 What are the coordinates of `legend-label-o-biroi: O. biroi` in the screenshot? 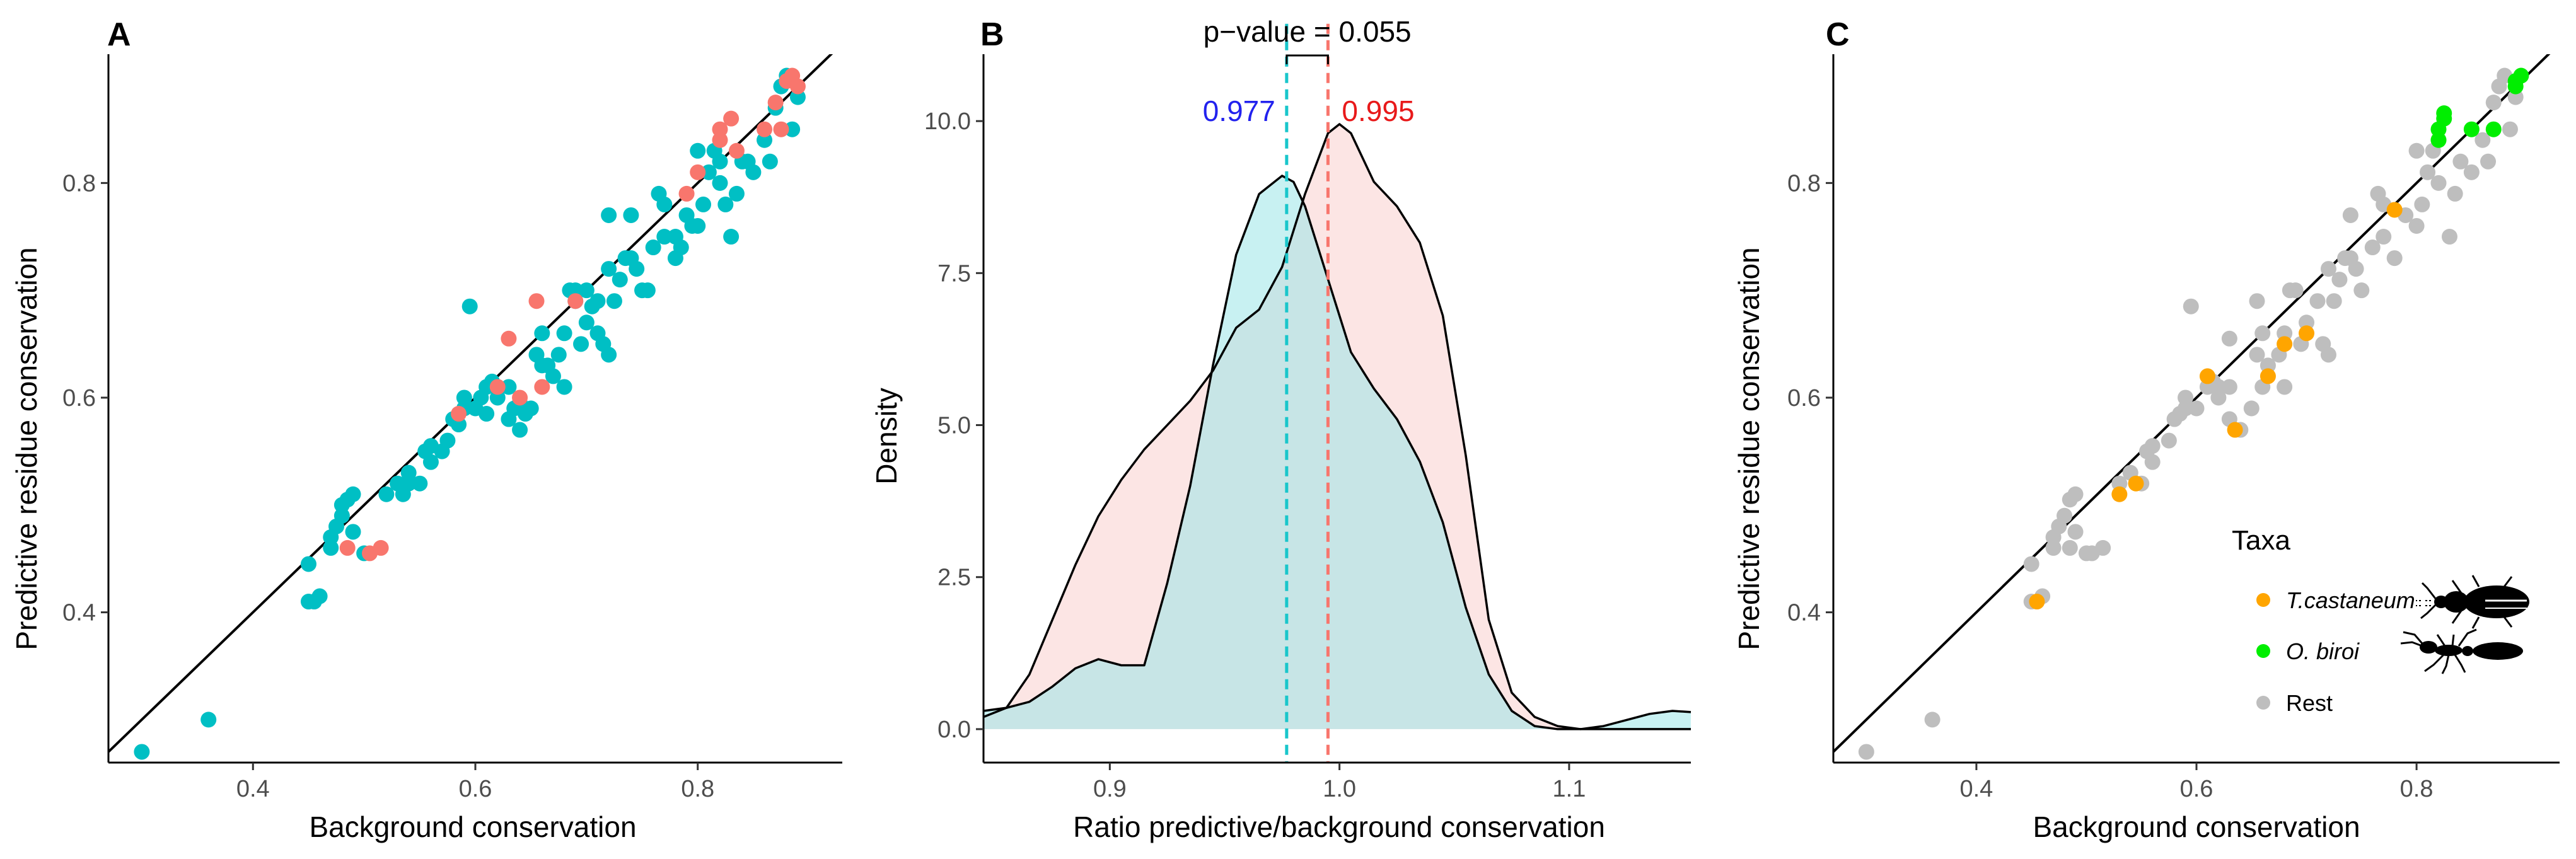 It's located at (2323, 651).